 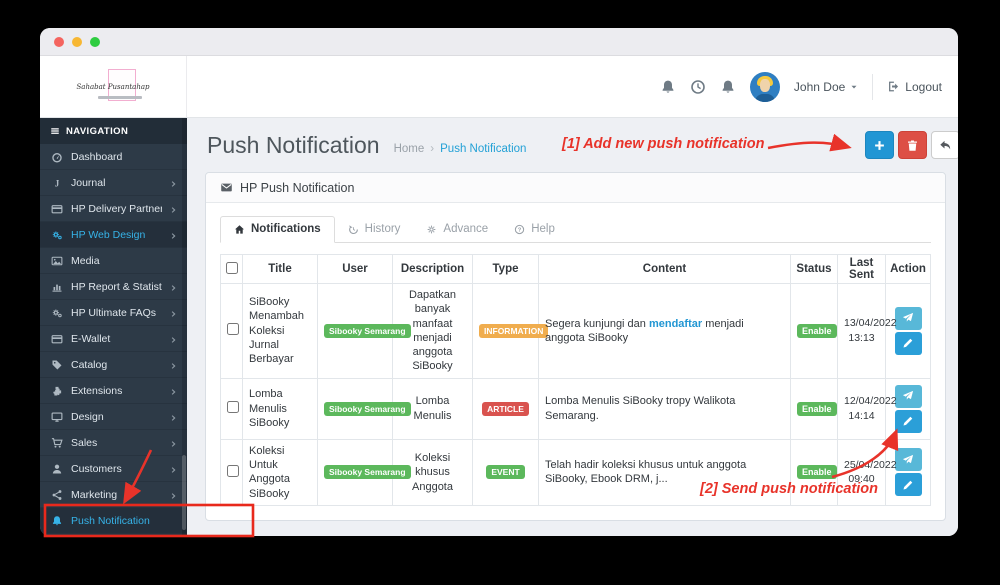 I want to click on app-header: Sahabat Pusantahap John Doe Logout, so click(x=499, y=87).